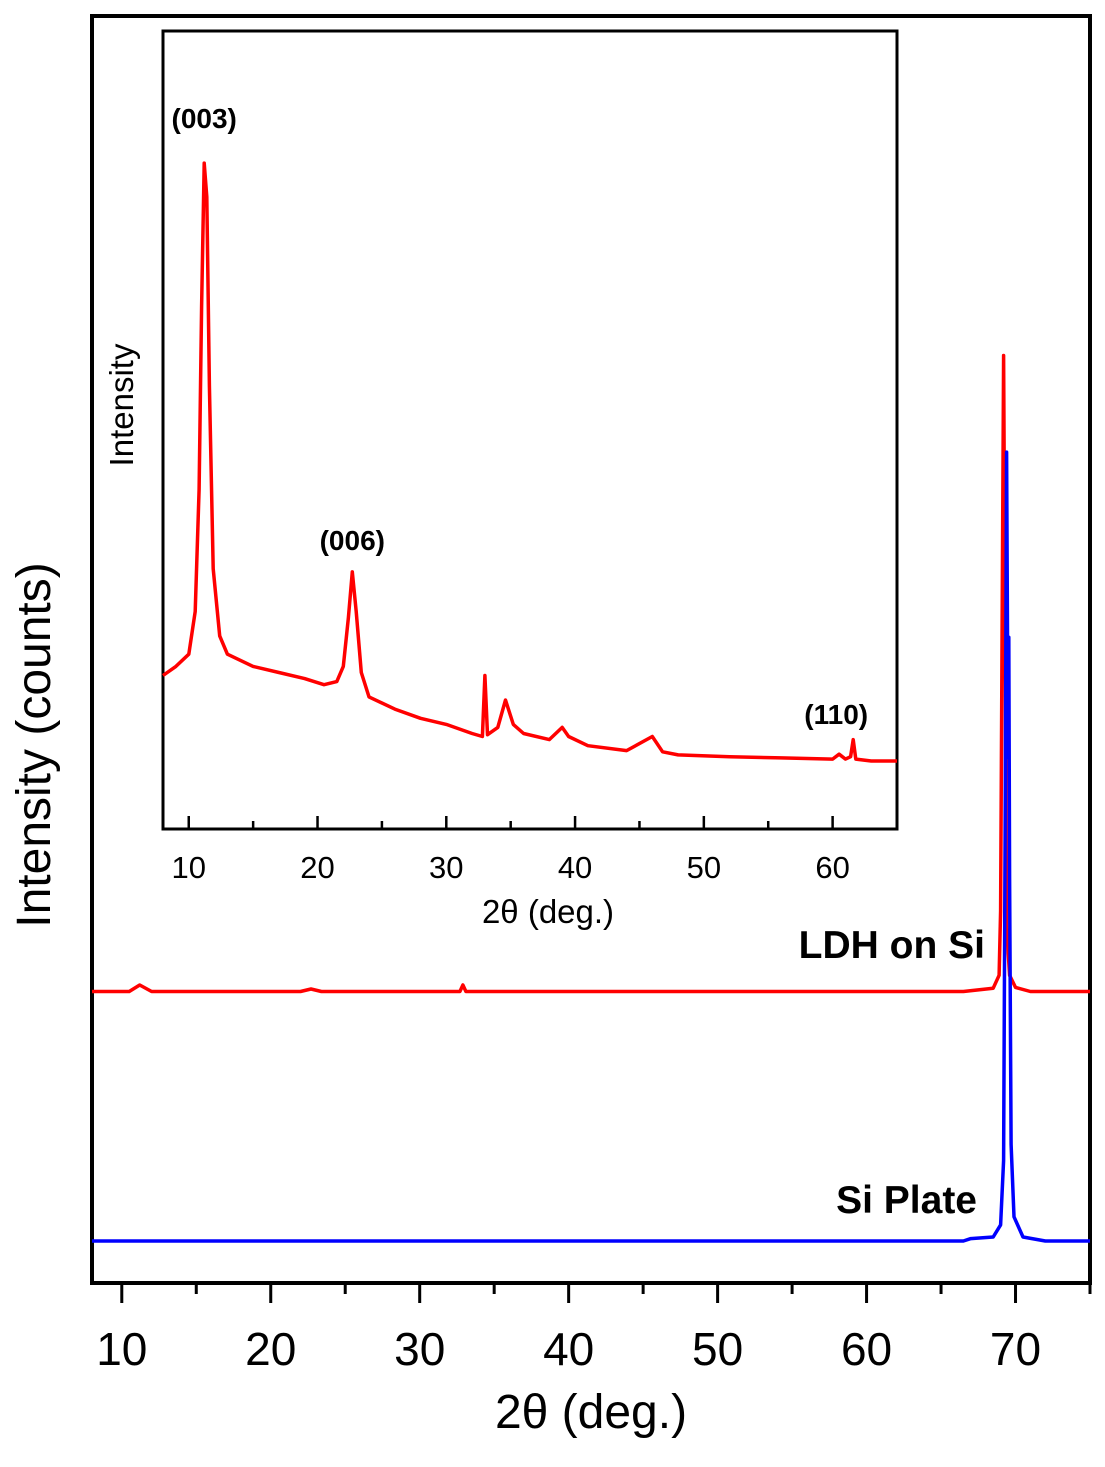  I want to click on main-x-ticks, so click(606, 1293).